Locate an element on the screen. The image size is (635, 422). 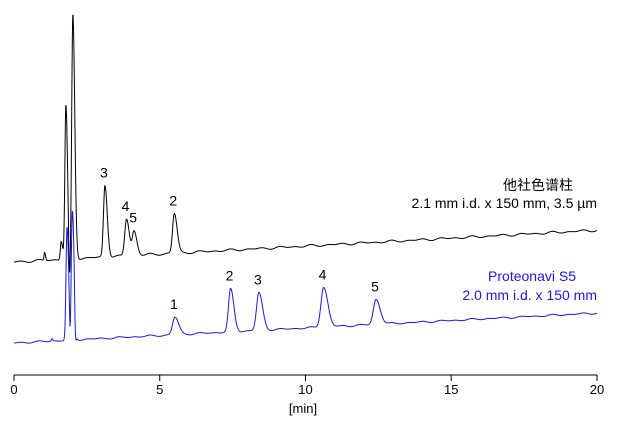
x-tick-label: 0 is located at coordinates (13, 389).